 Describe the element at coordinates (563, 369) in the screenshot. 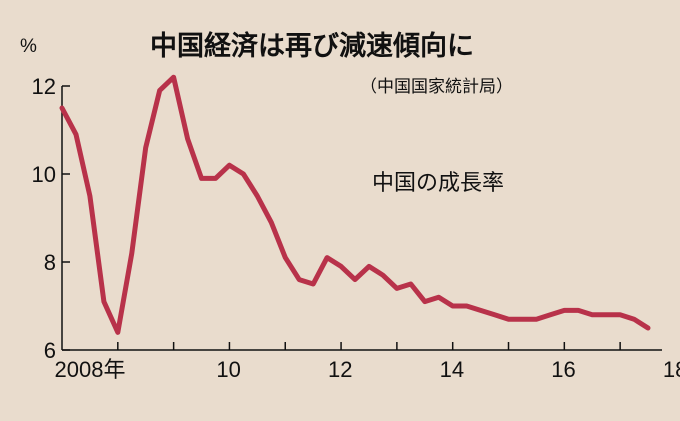

I see `x-tick-label: 16` at that location.